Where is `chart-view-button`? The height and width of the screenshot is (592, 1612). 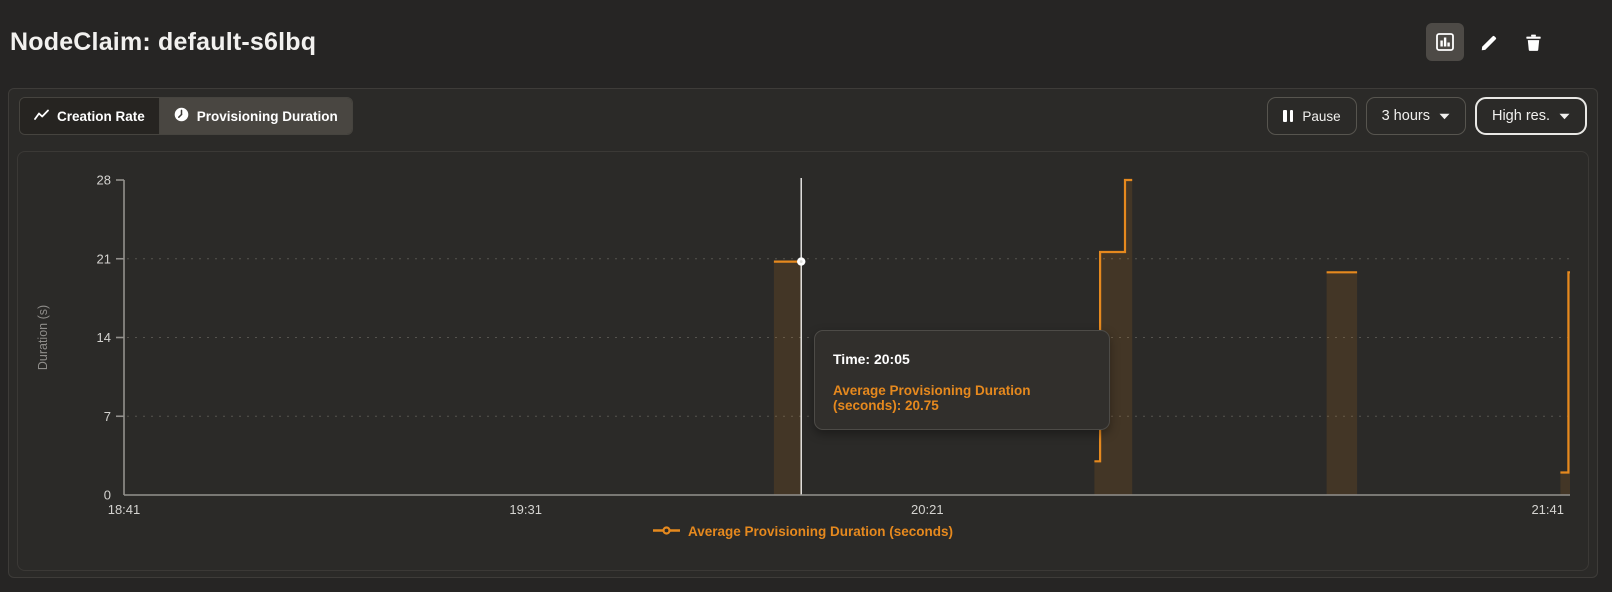 chart-view-button is located at coordinates (1445, 42).